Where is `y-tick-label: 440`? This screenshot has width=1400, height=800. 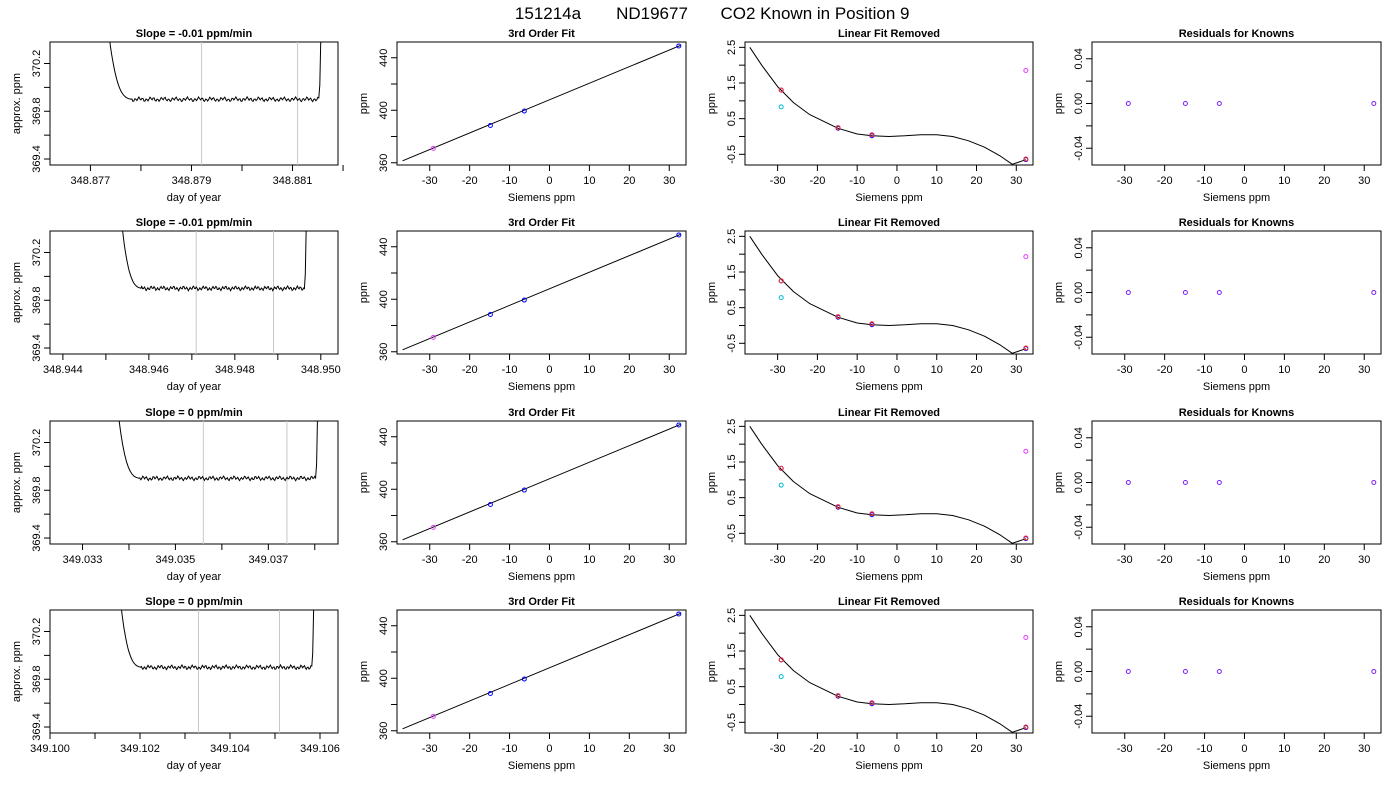
y-tick-label: 440 is located at coordinates (384, 626).